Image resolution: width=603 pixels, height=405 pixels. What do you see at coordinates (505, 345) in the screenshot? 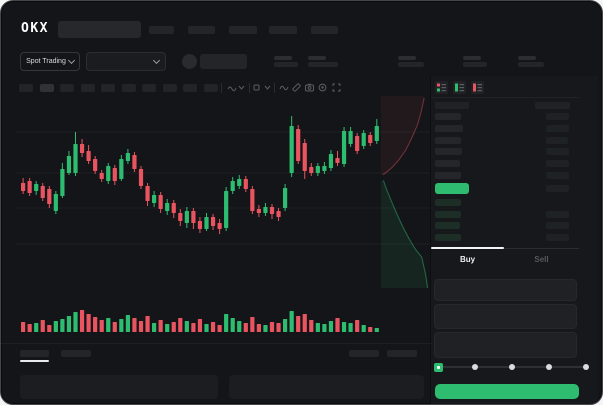
I see `total-input` at bounding box center [505, 345].